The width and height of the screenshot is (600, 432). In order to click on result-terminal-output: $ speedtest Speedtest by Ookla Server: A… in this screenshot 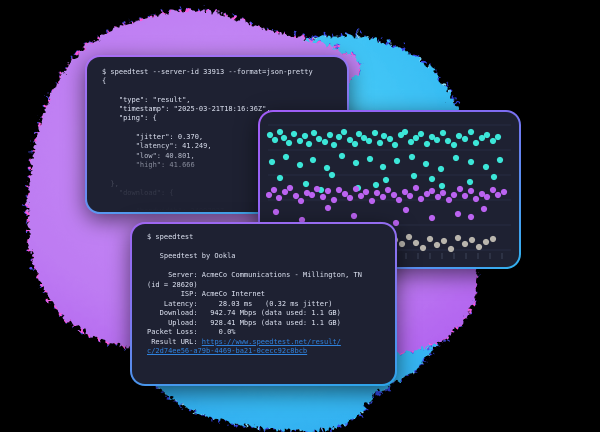, I will do `click(254, 294)`.